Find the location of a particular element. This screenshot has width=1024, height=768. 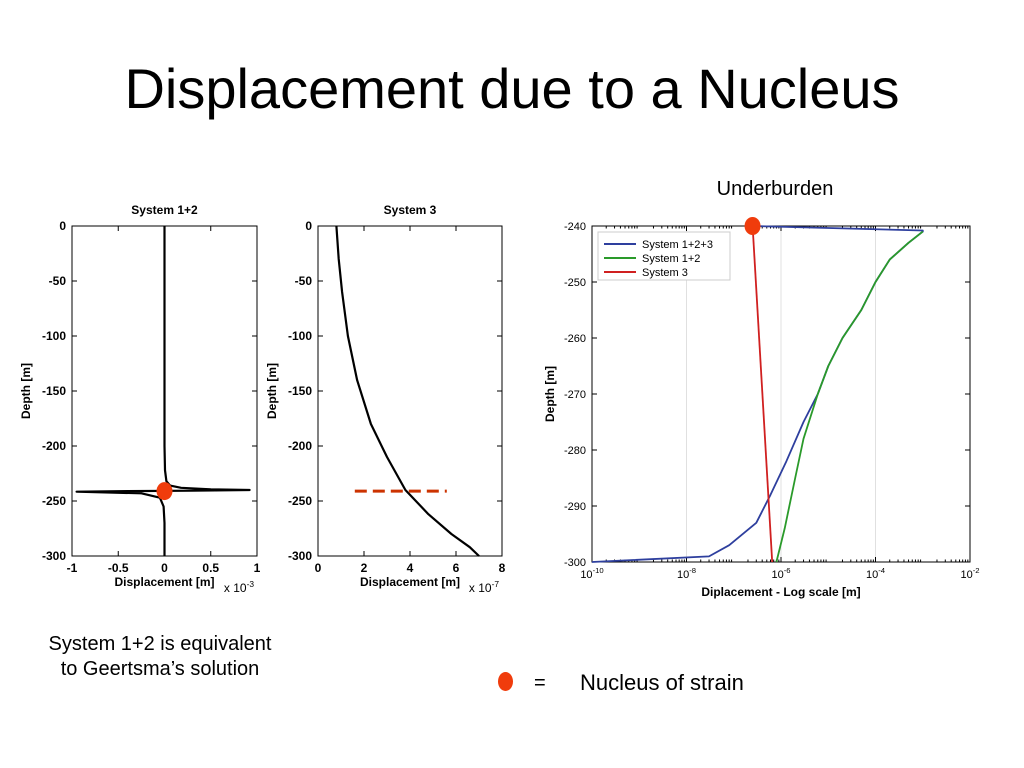

y-tick-label: -270 is located at coordinates (575, 395).